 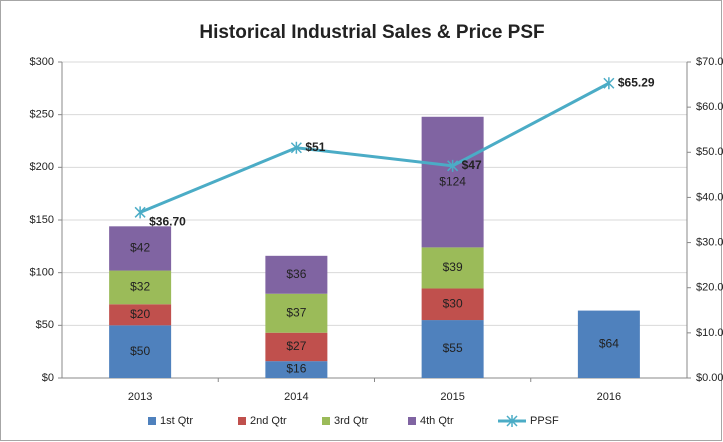 I want to click on legend-label: 1st Qtr, so click(x=176, y=421).